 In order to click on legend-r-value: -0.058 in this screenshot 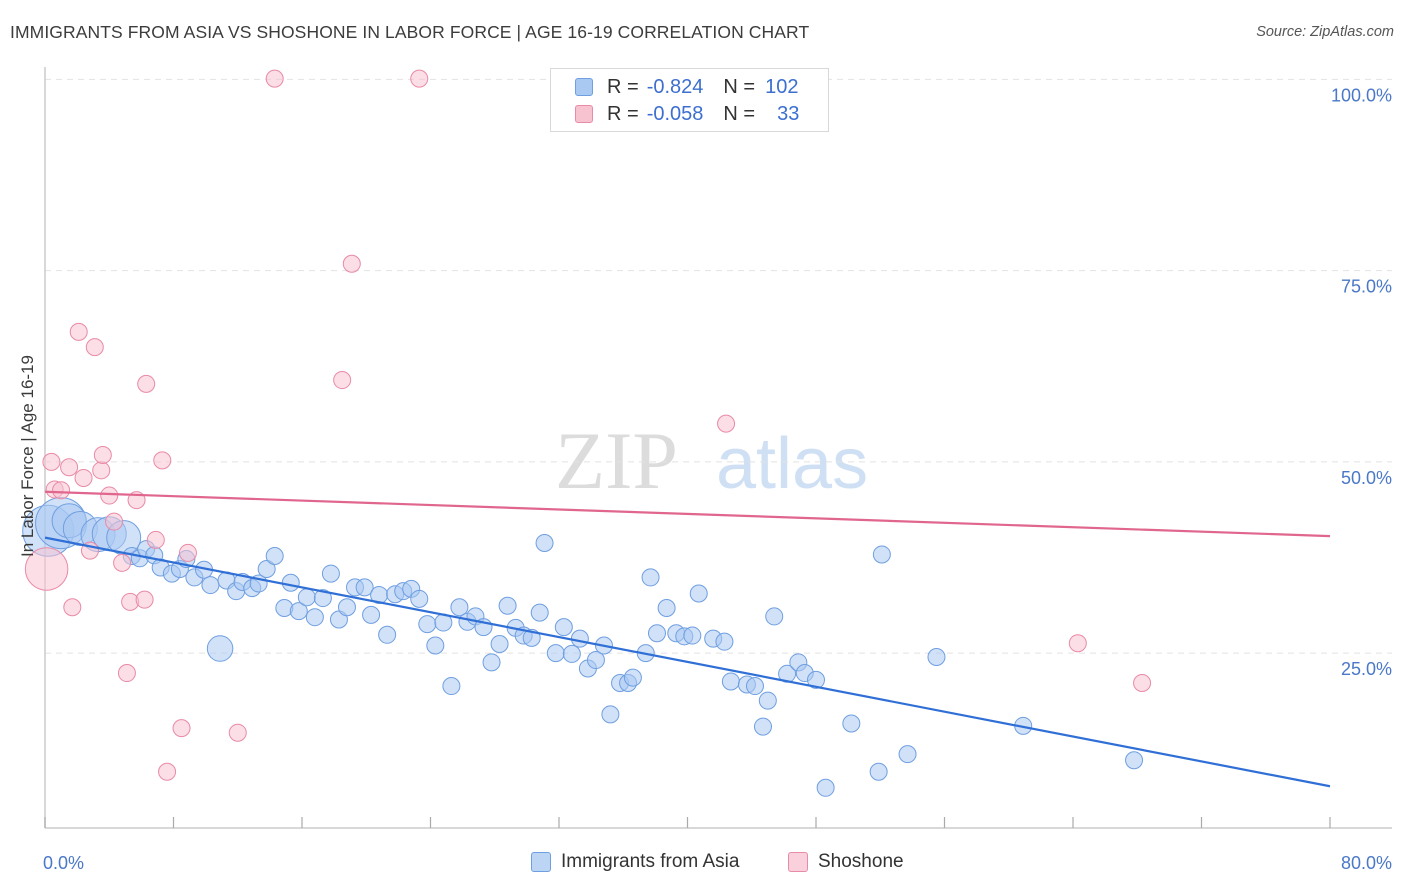, I will do `click(675, 113)`.